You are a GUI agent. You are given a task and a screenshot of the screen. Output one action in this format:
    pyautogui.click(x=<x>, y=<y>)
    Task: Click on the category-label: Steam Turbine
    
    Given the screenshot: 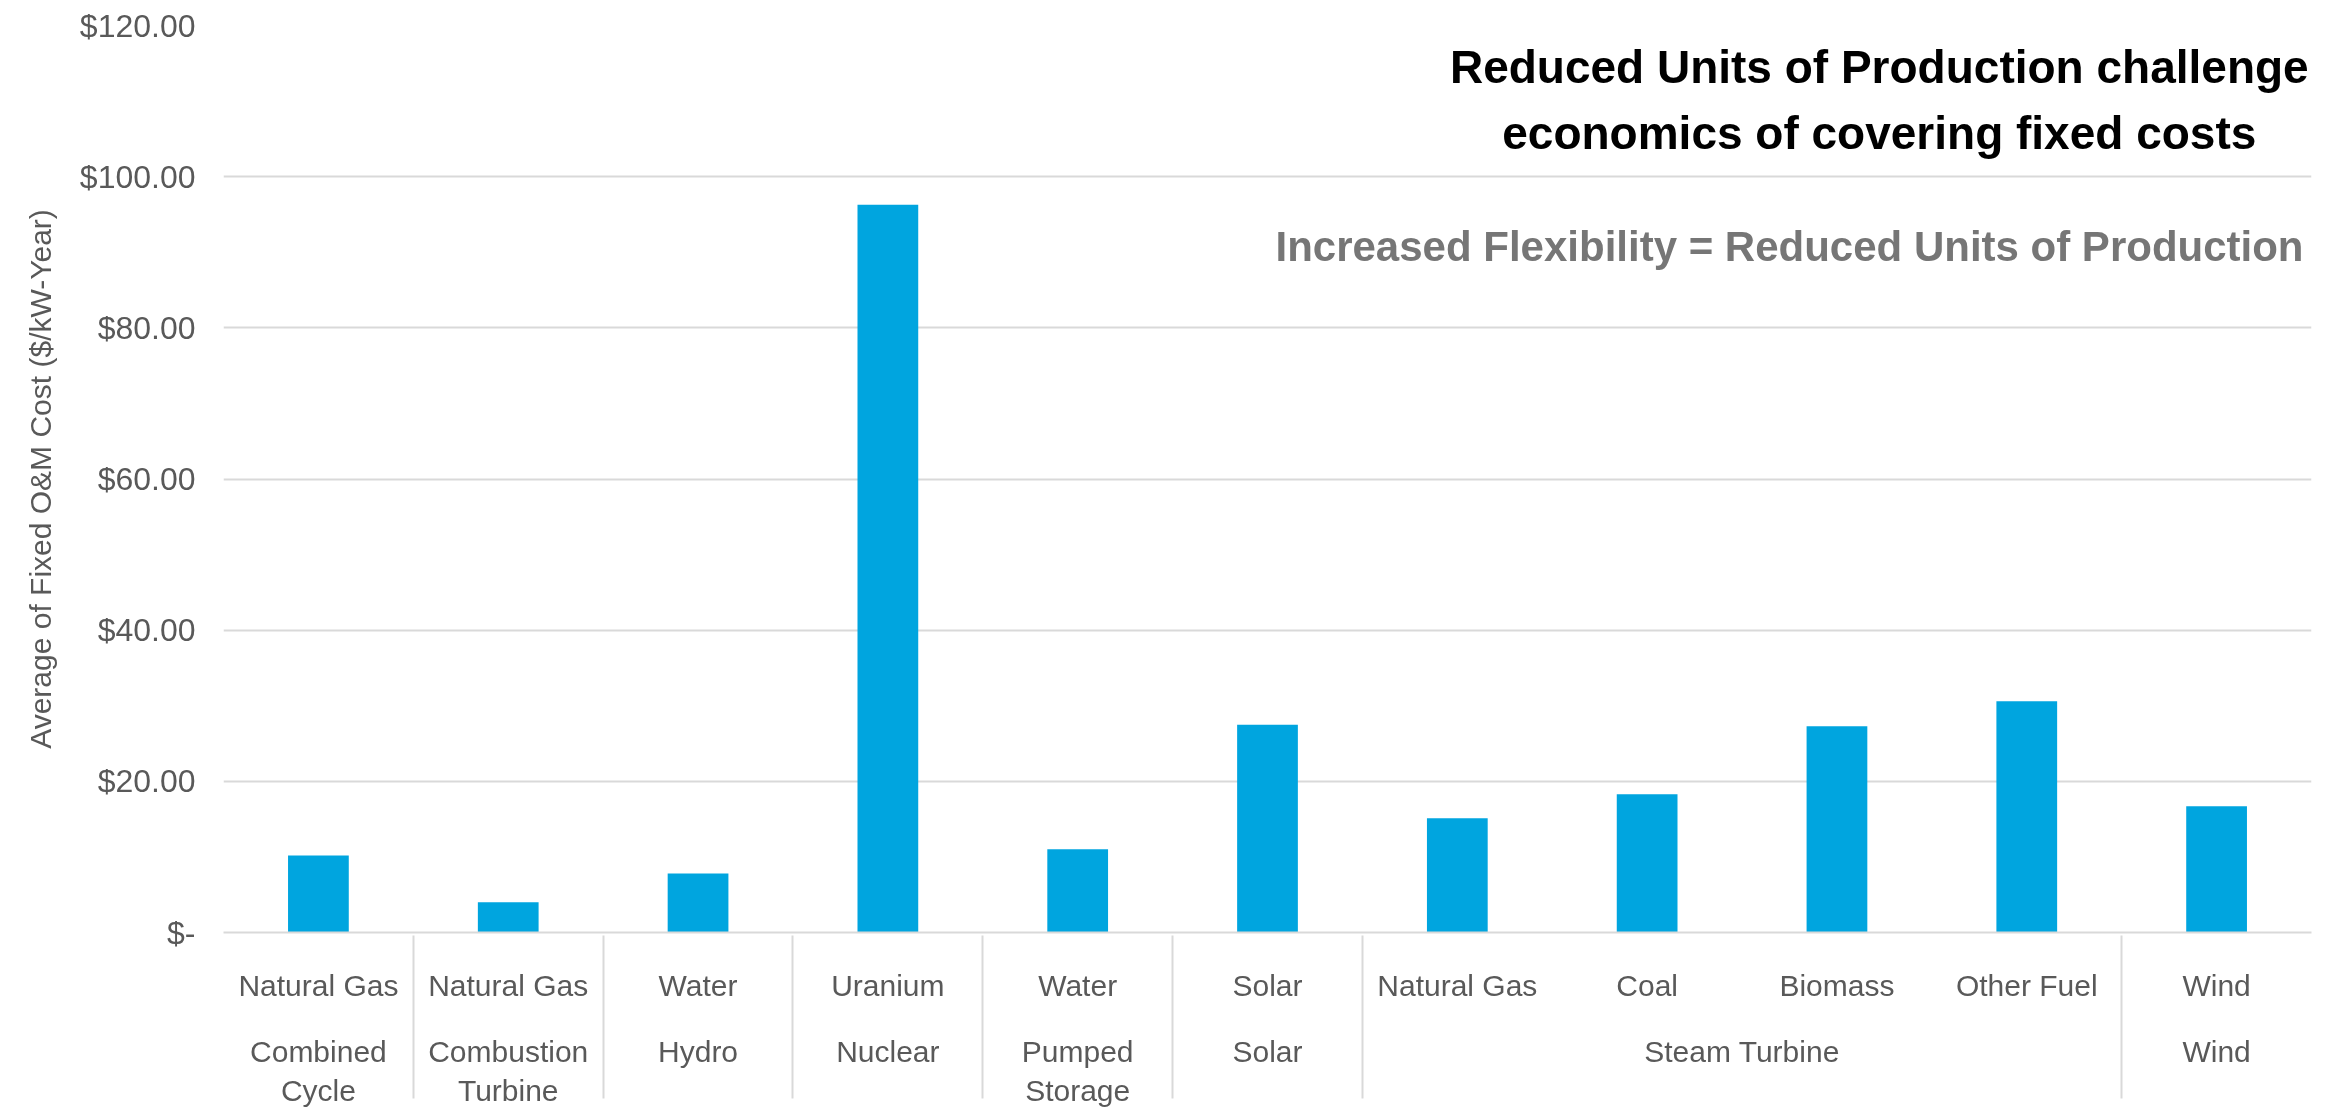 What is the action you would take?
    pyautogui.click(x=1742, y=1051)
    